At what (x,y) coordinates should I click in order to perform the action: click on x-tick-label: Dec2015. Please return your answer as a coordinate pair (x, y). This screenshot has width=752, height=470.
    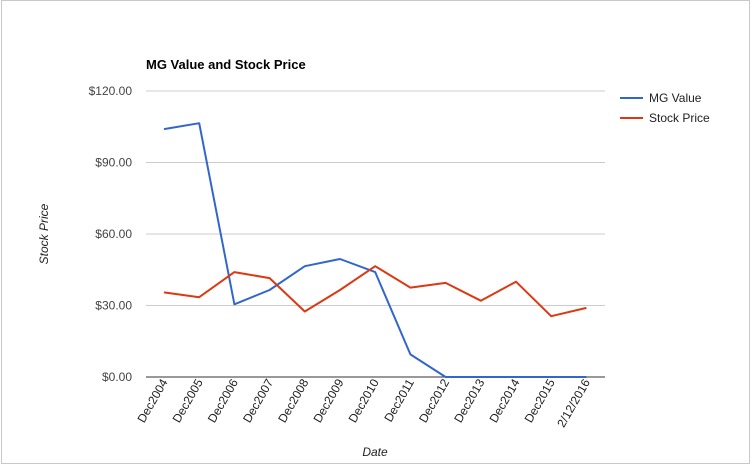
    Looking at the image, I should click on (540, 400).